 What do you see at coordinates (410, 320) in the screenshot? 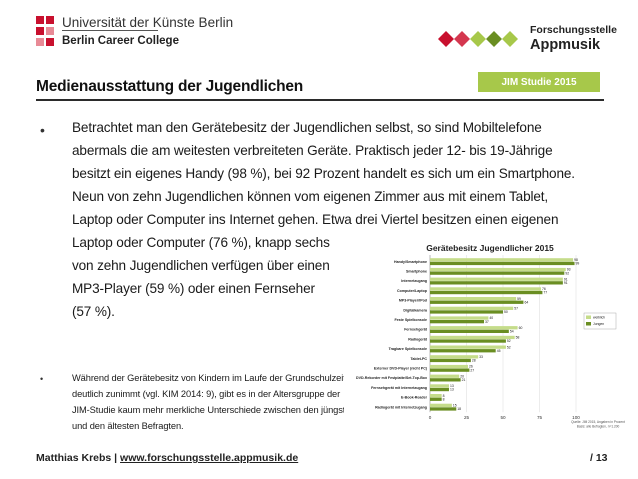
I see `chart-category-label: Feste Spielkonsole` at bounding box center [410, 320].